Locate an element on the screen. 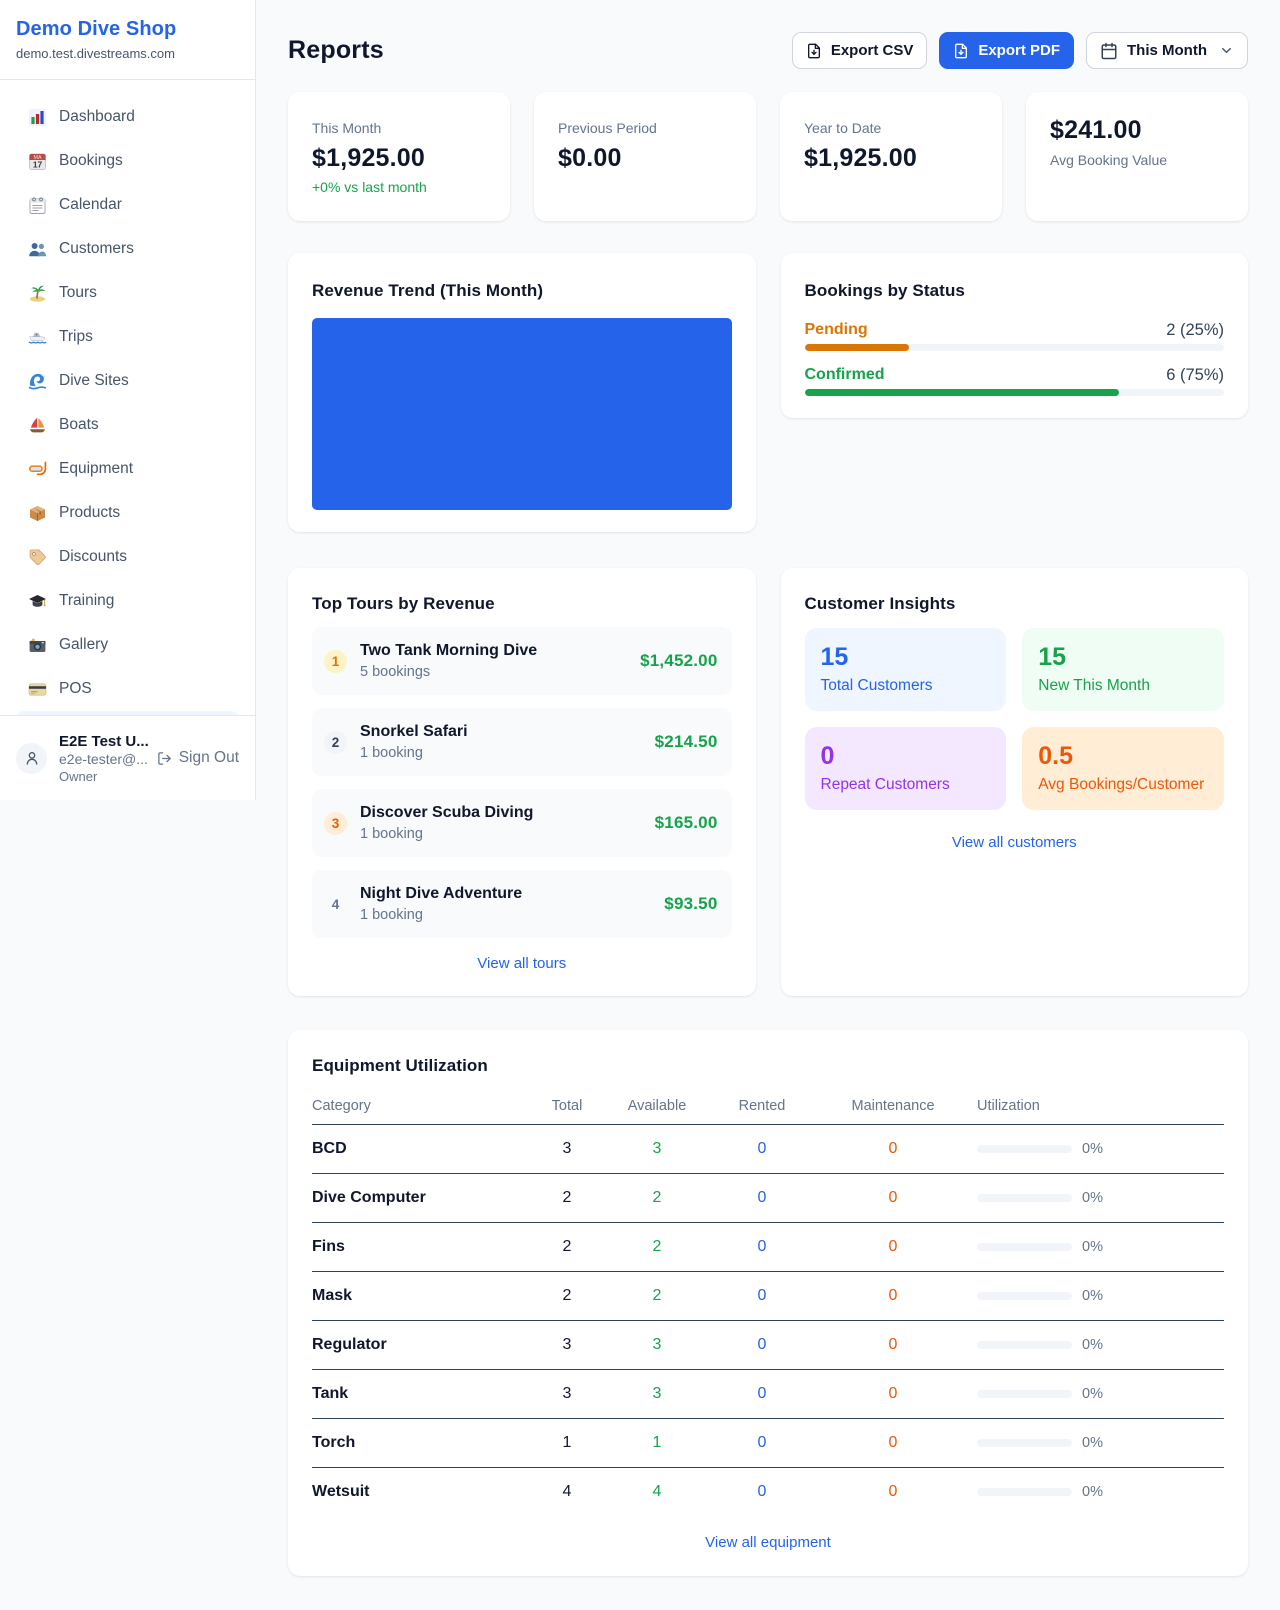 The image size is (1280, 1610). sidebar-nav-item: Dive Sites is located at coordinates (127, 381).